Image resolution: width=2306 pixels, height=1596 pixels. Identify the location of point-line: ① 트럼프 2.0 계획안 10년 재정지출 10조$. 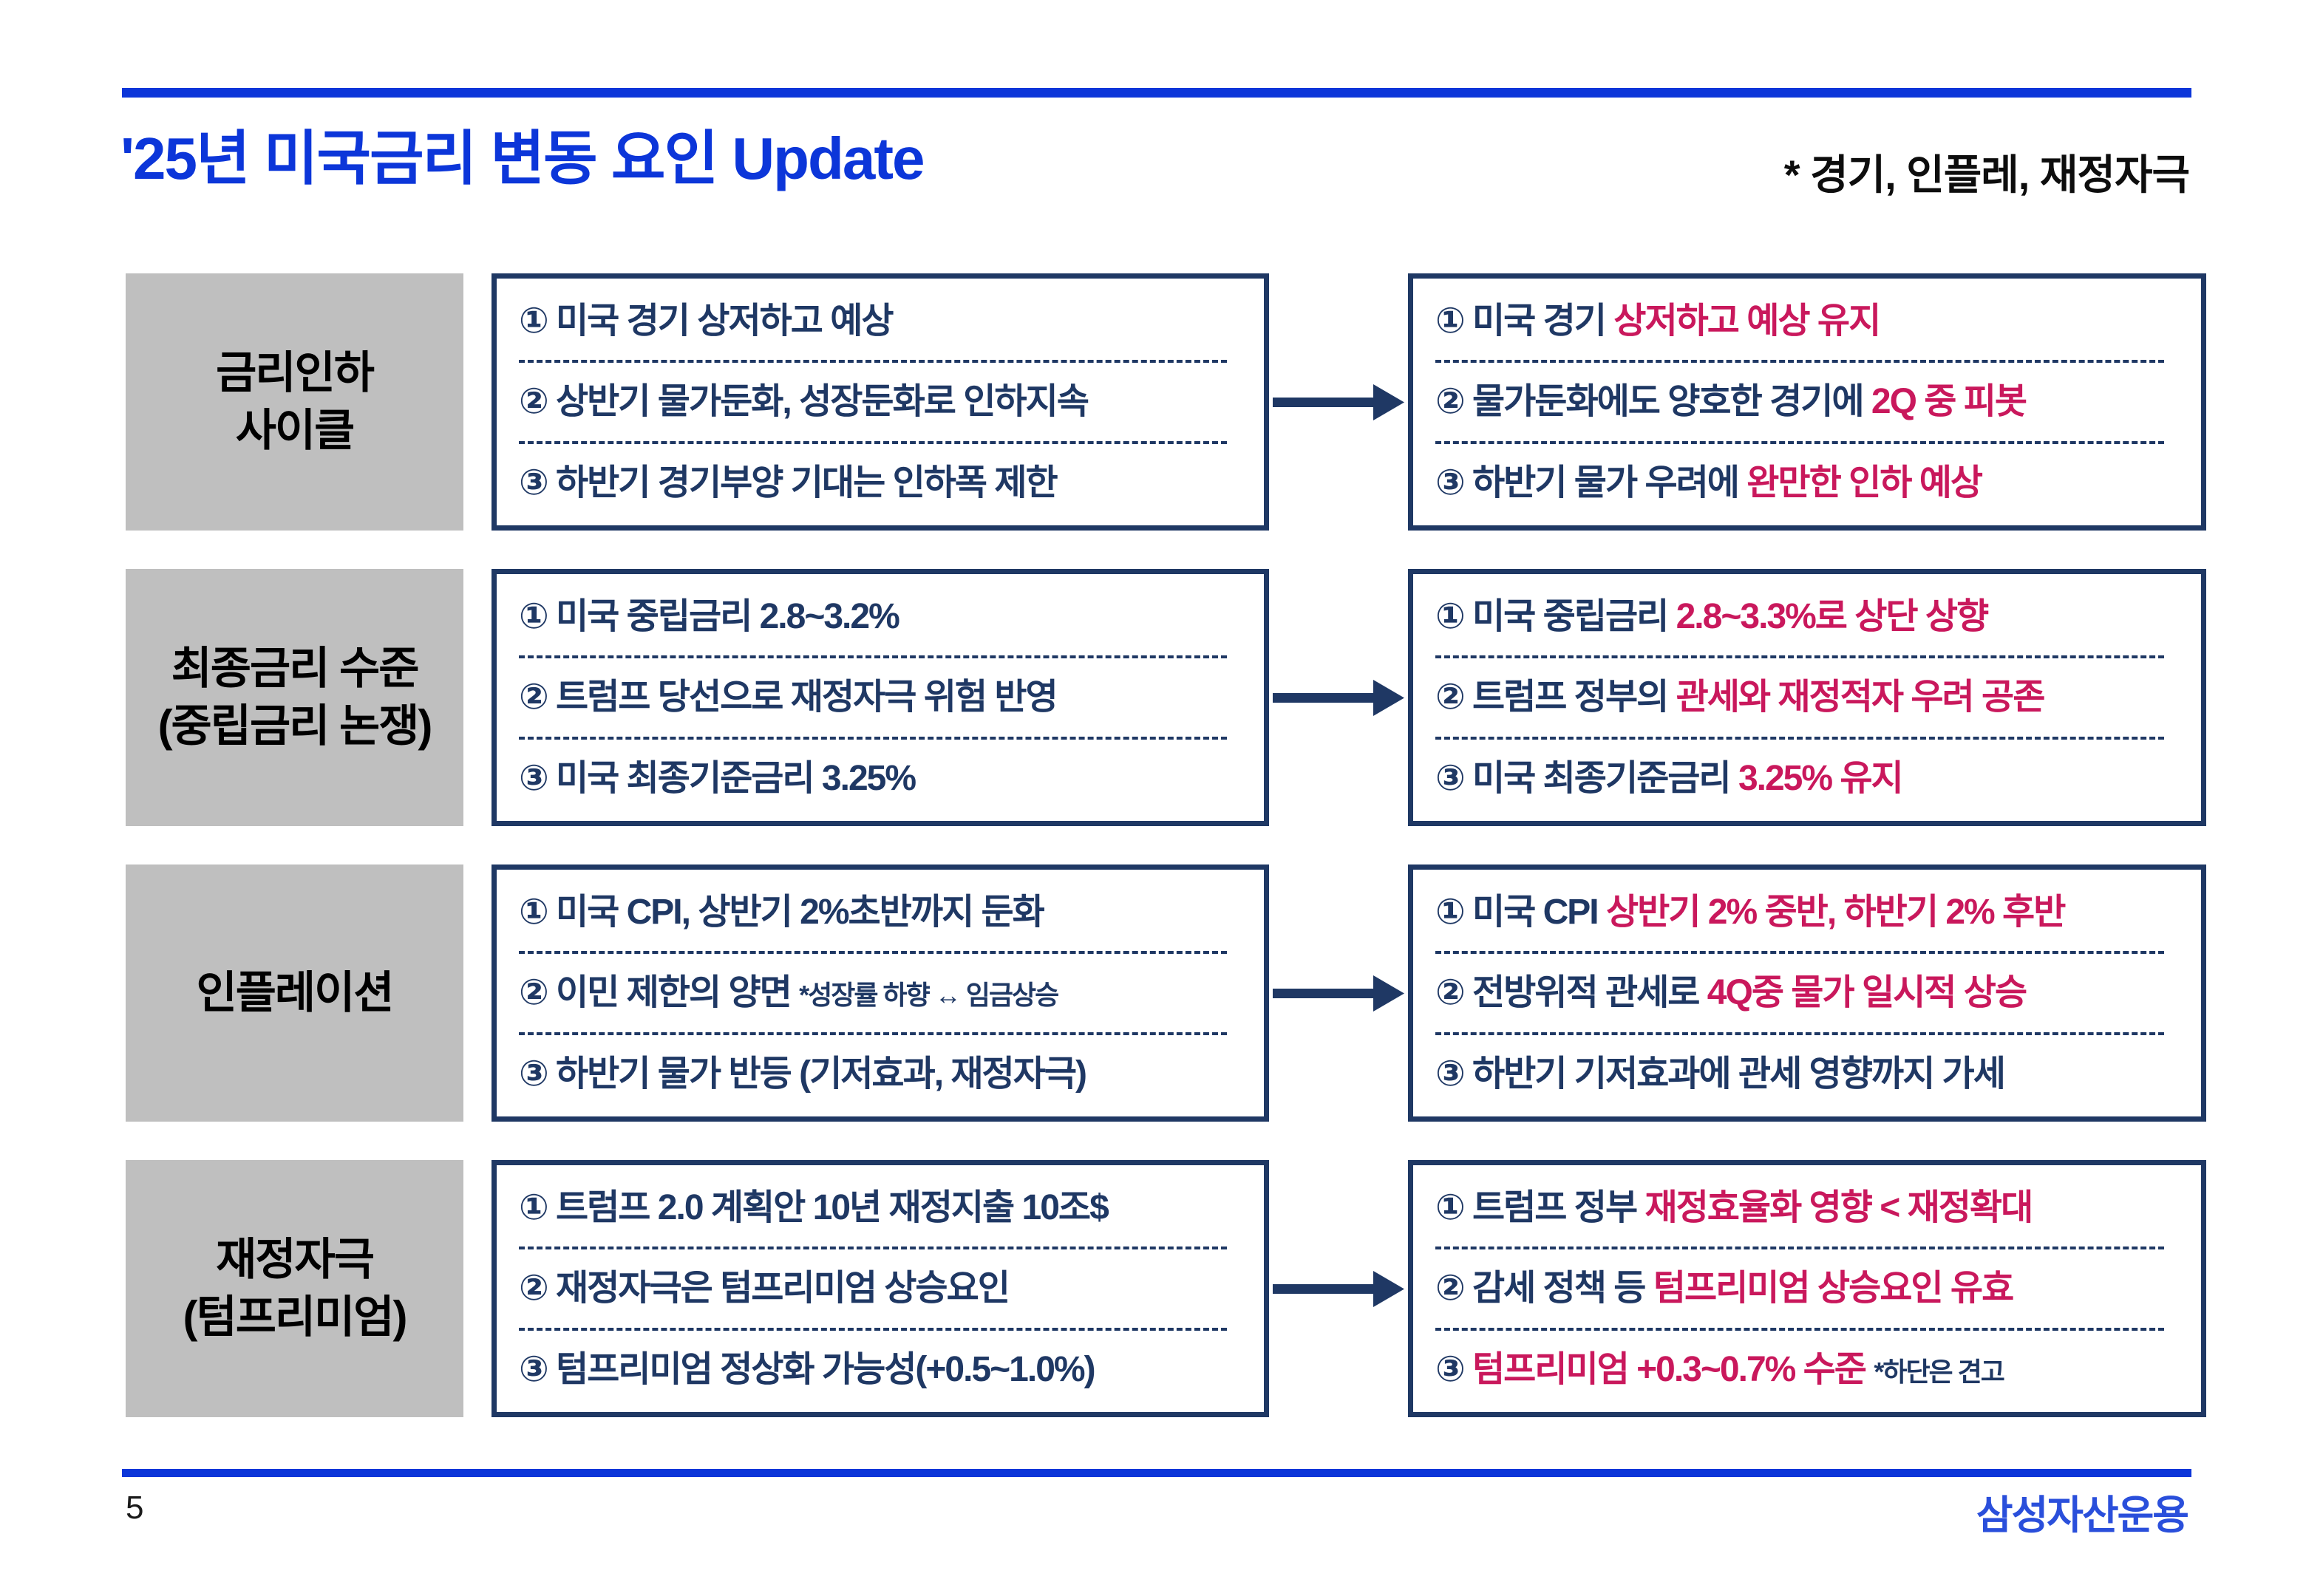
(814, 1207).